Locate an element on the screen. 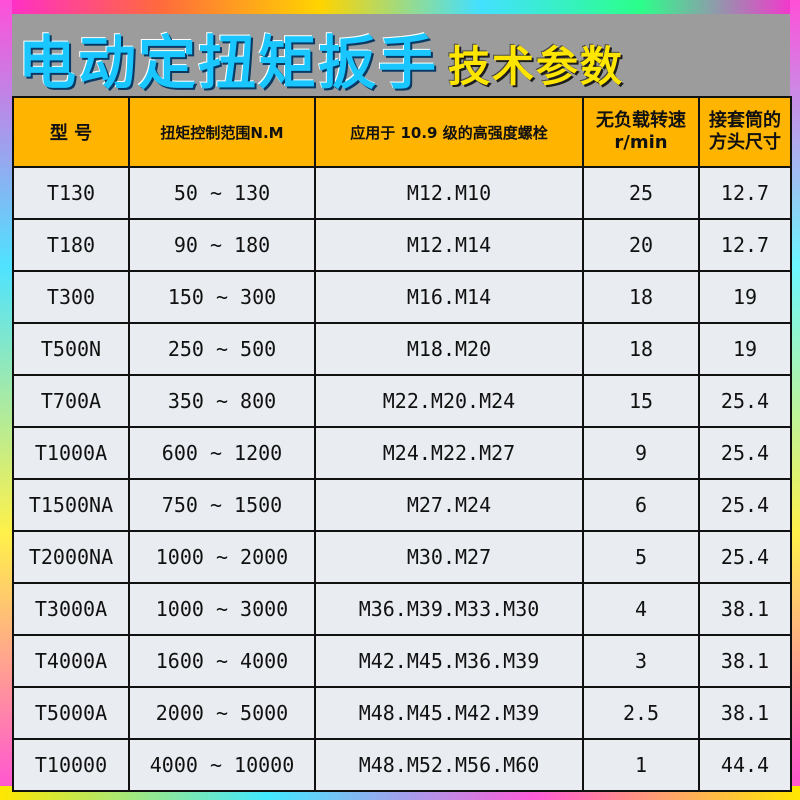 The height and width of the screenshot is (800, 800). cell-bolt: M22.M20.M24 is located at coordinates (449, 401).